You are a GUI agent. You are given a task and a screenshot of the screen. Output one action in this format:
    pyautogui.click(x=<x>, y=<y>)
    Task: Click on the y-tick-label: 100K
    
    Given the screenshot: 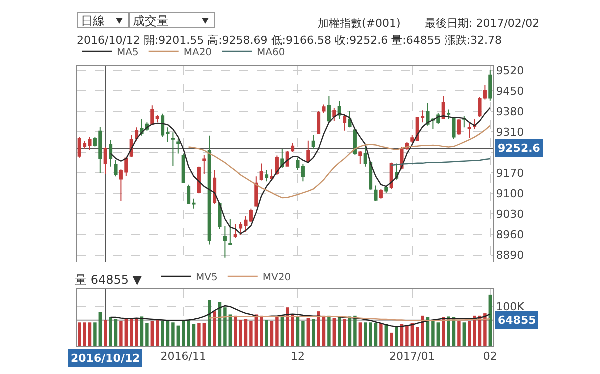 What is the action you would take?
    pyautogui.click(x=511, y=307)
    